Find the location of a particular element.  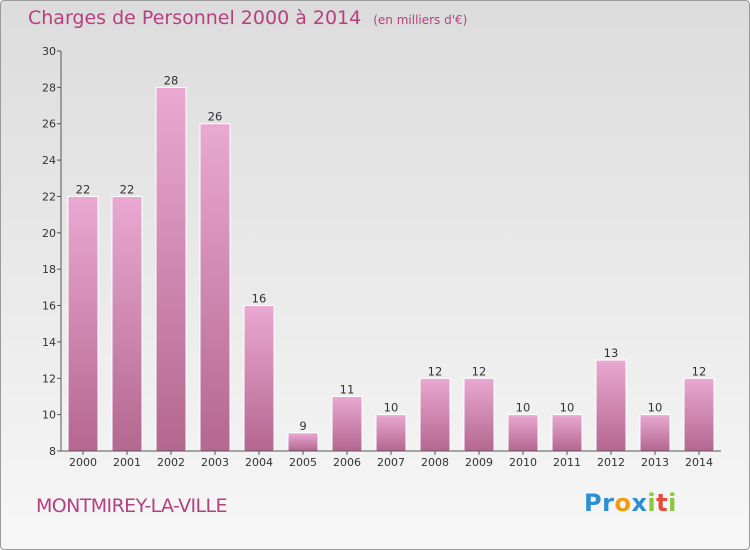

data-label-2008: 12 is located at coordinates (435, 371).